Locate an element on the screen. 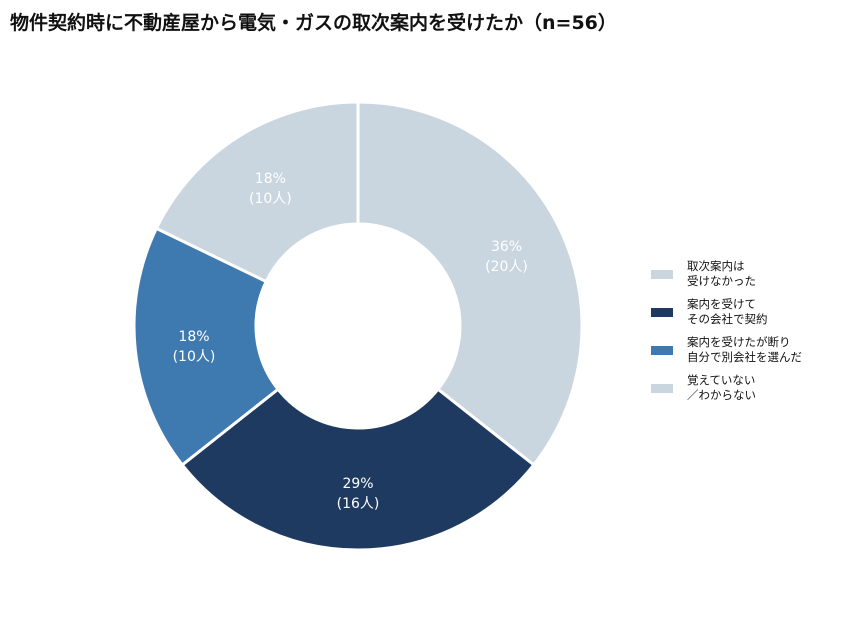  legend-label: 取次案内は 受けなかった is located at coordinates (721, 273).